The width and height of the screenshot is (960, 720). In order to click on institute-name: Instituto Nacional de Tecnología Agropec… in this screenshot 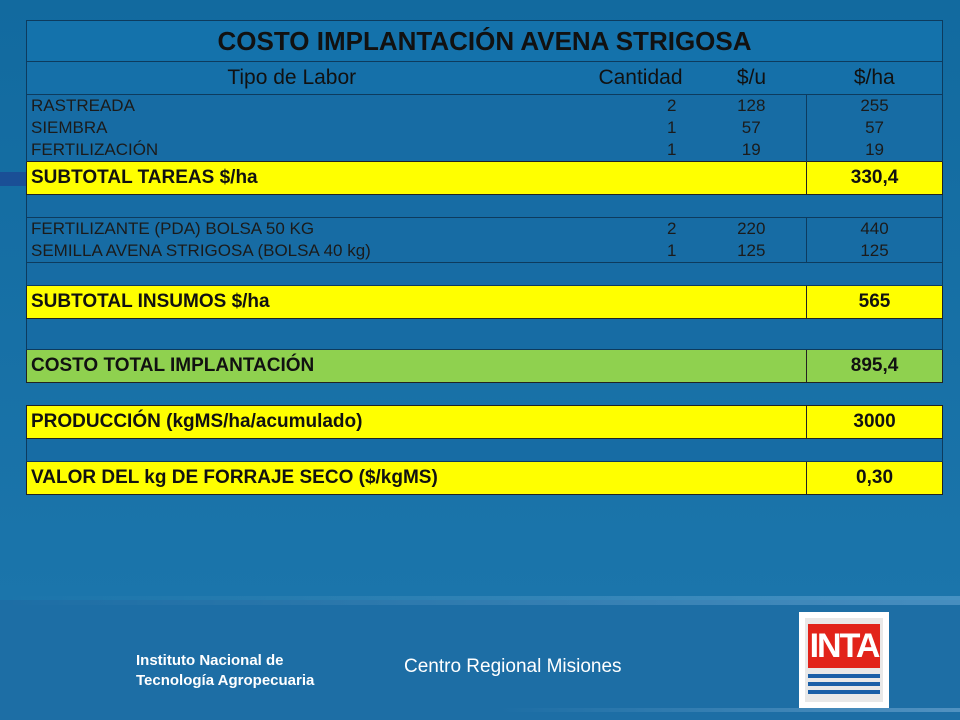, I will do `click(225, 671)`.